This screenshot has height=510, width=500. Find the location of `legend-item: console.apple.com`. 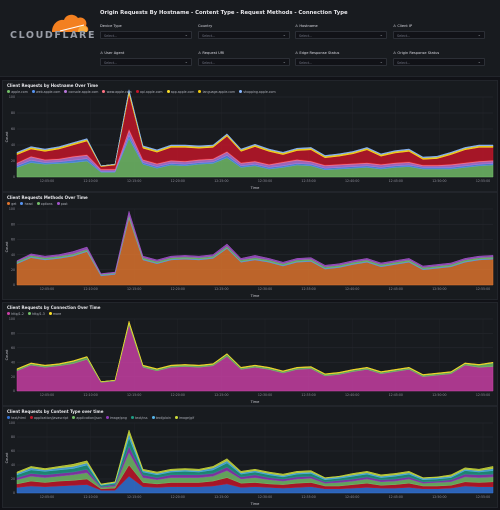

legend-item: console.apple.com is located at coordinates (81, 92).